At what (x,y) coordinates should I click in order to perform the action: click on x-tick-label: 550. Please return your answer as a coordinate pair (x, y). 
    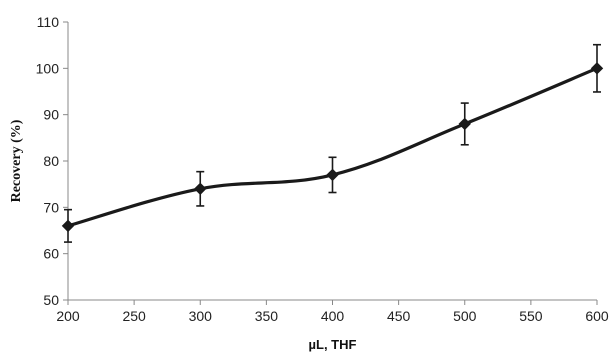
    Looking at the image, I should click on (531, 316).